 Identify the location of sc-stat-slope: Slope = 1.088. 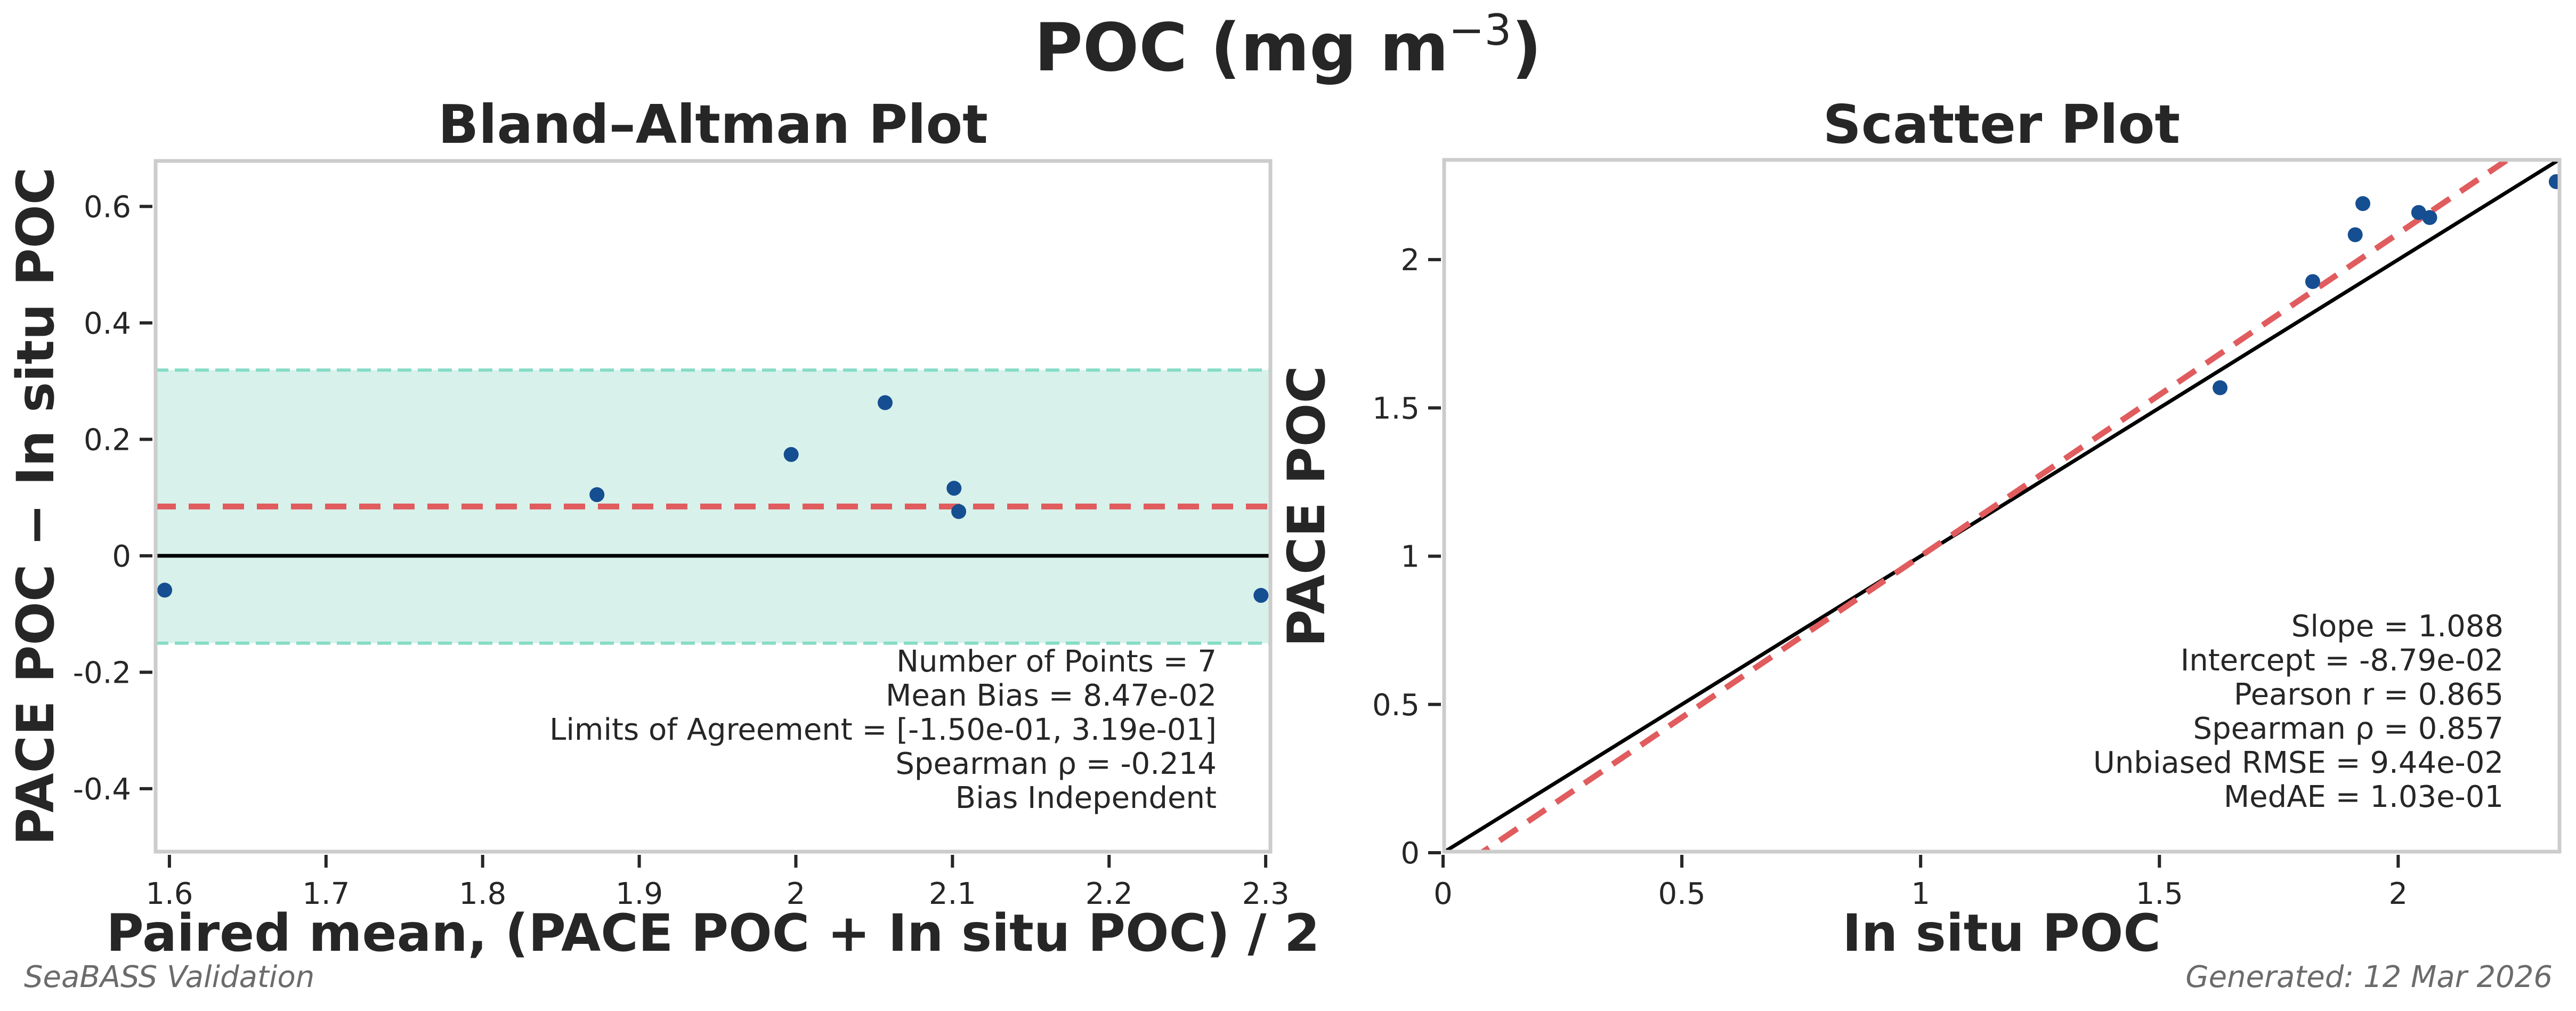
(2397, 626).